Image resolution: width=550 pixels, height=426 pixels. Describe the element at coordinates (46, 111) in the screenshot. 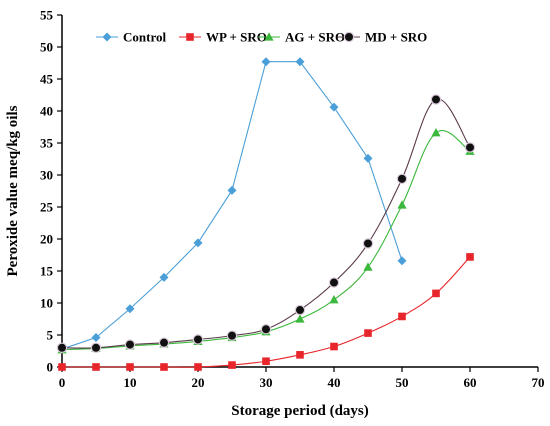

I see `y-tick-label: 40` at that location.